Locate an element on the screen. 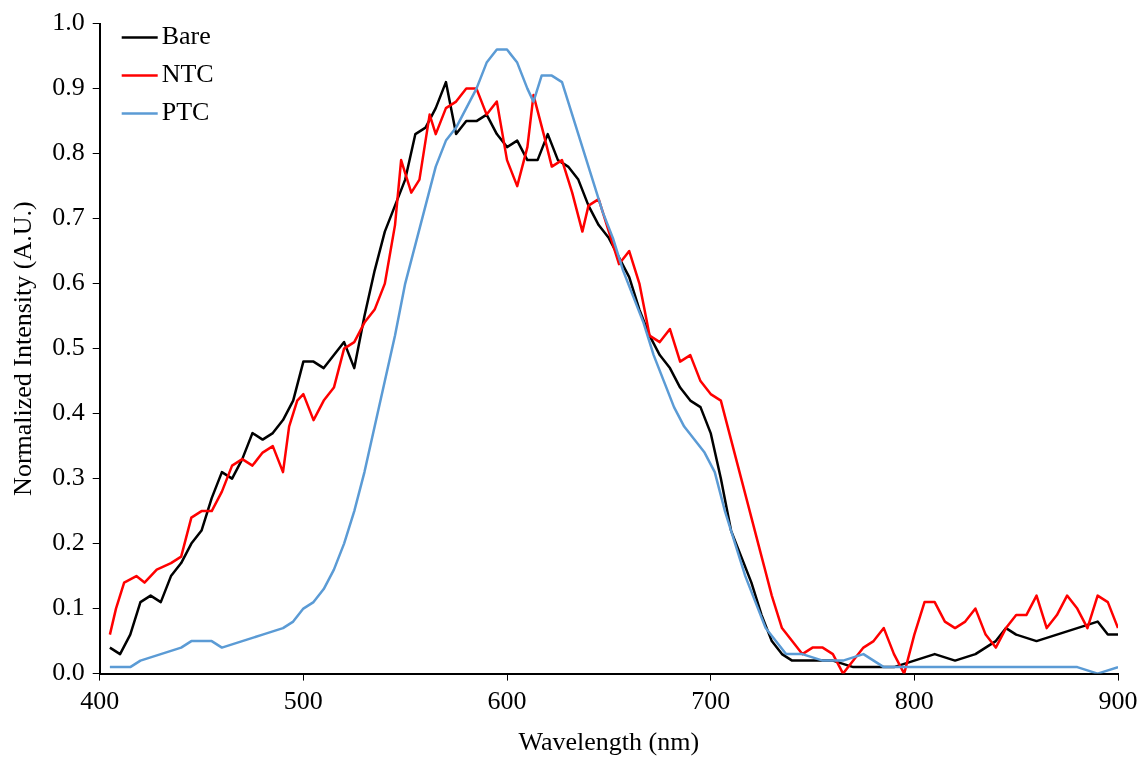 This screenshot has height=768, width=1148. y-tick-label: 0.9 is located at coordinates (68, 87).